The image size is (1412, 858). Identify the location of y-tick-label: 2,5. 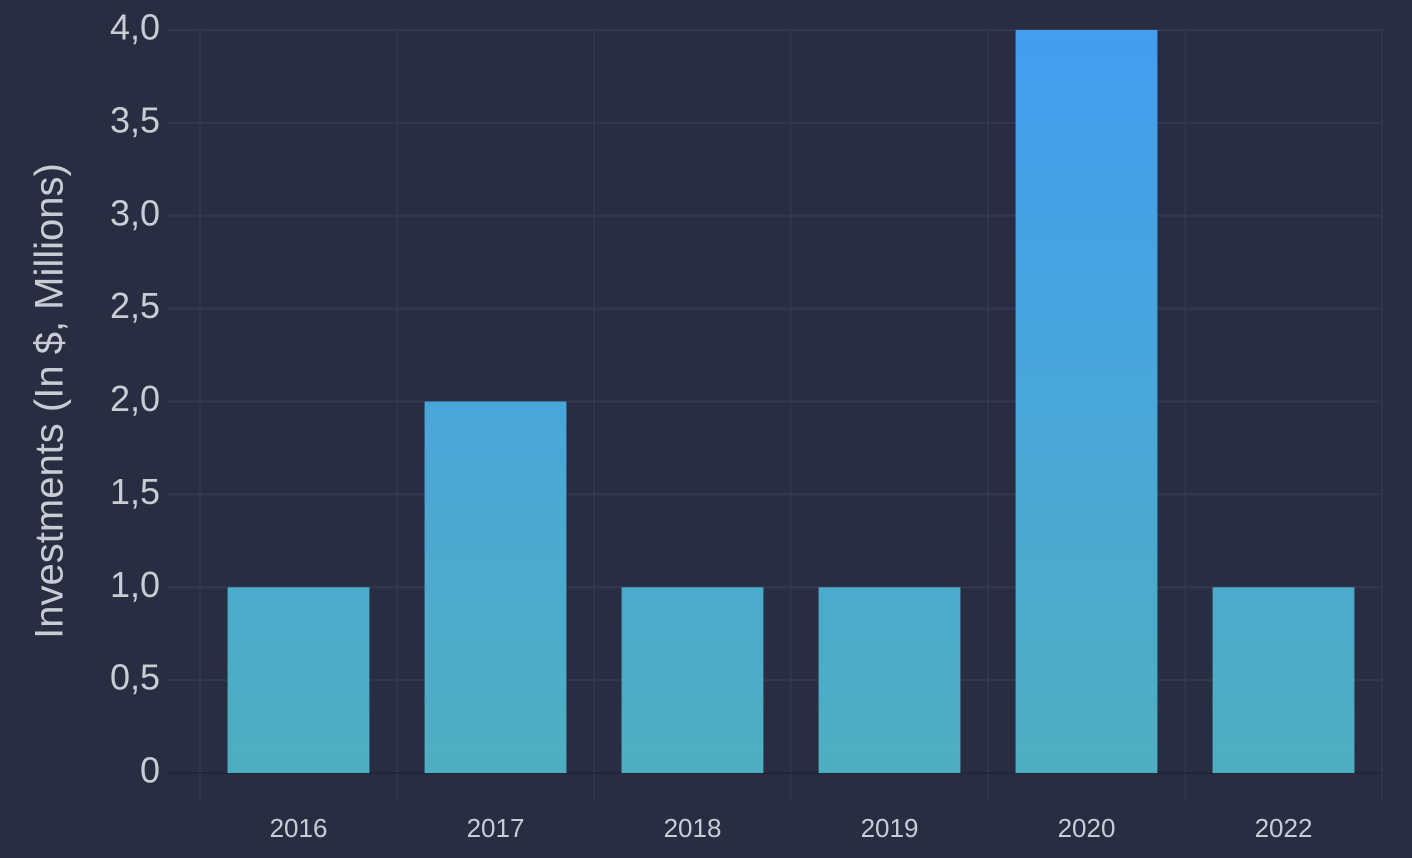
(135, 305).